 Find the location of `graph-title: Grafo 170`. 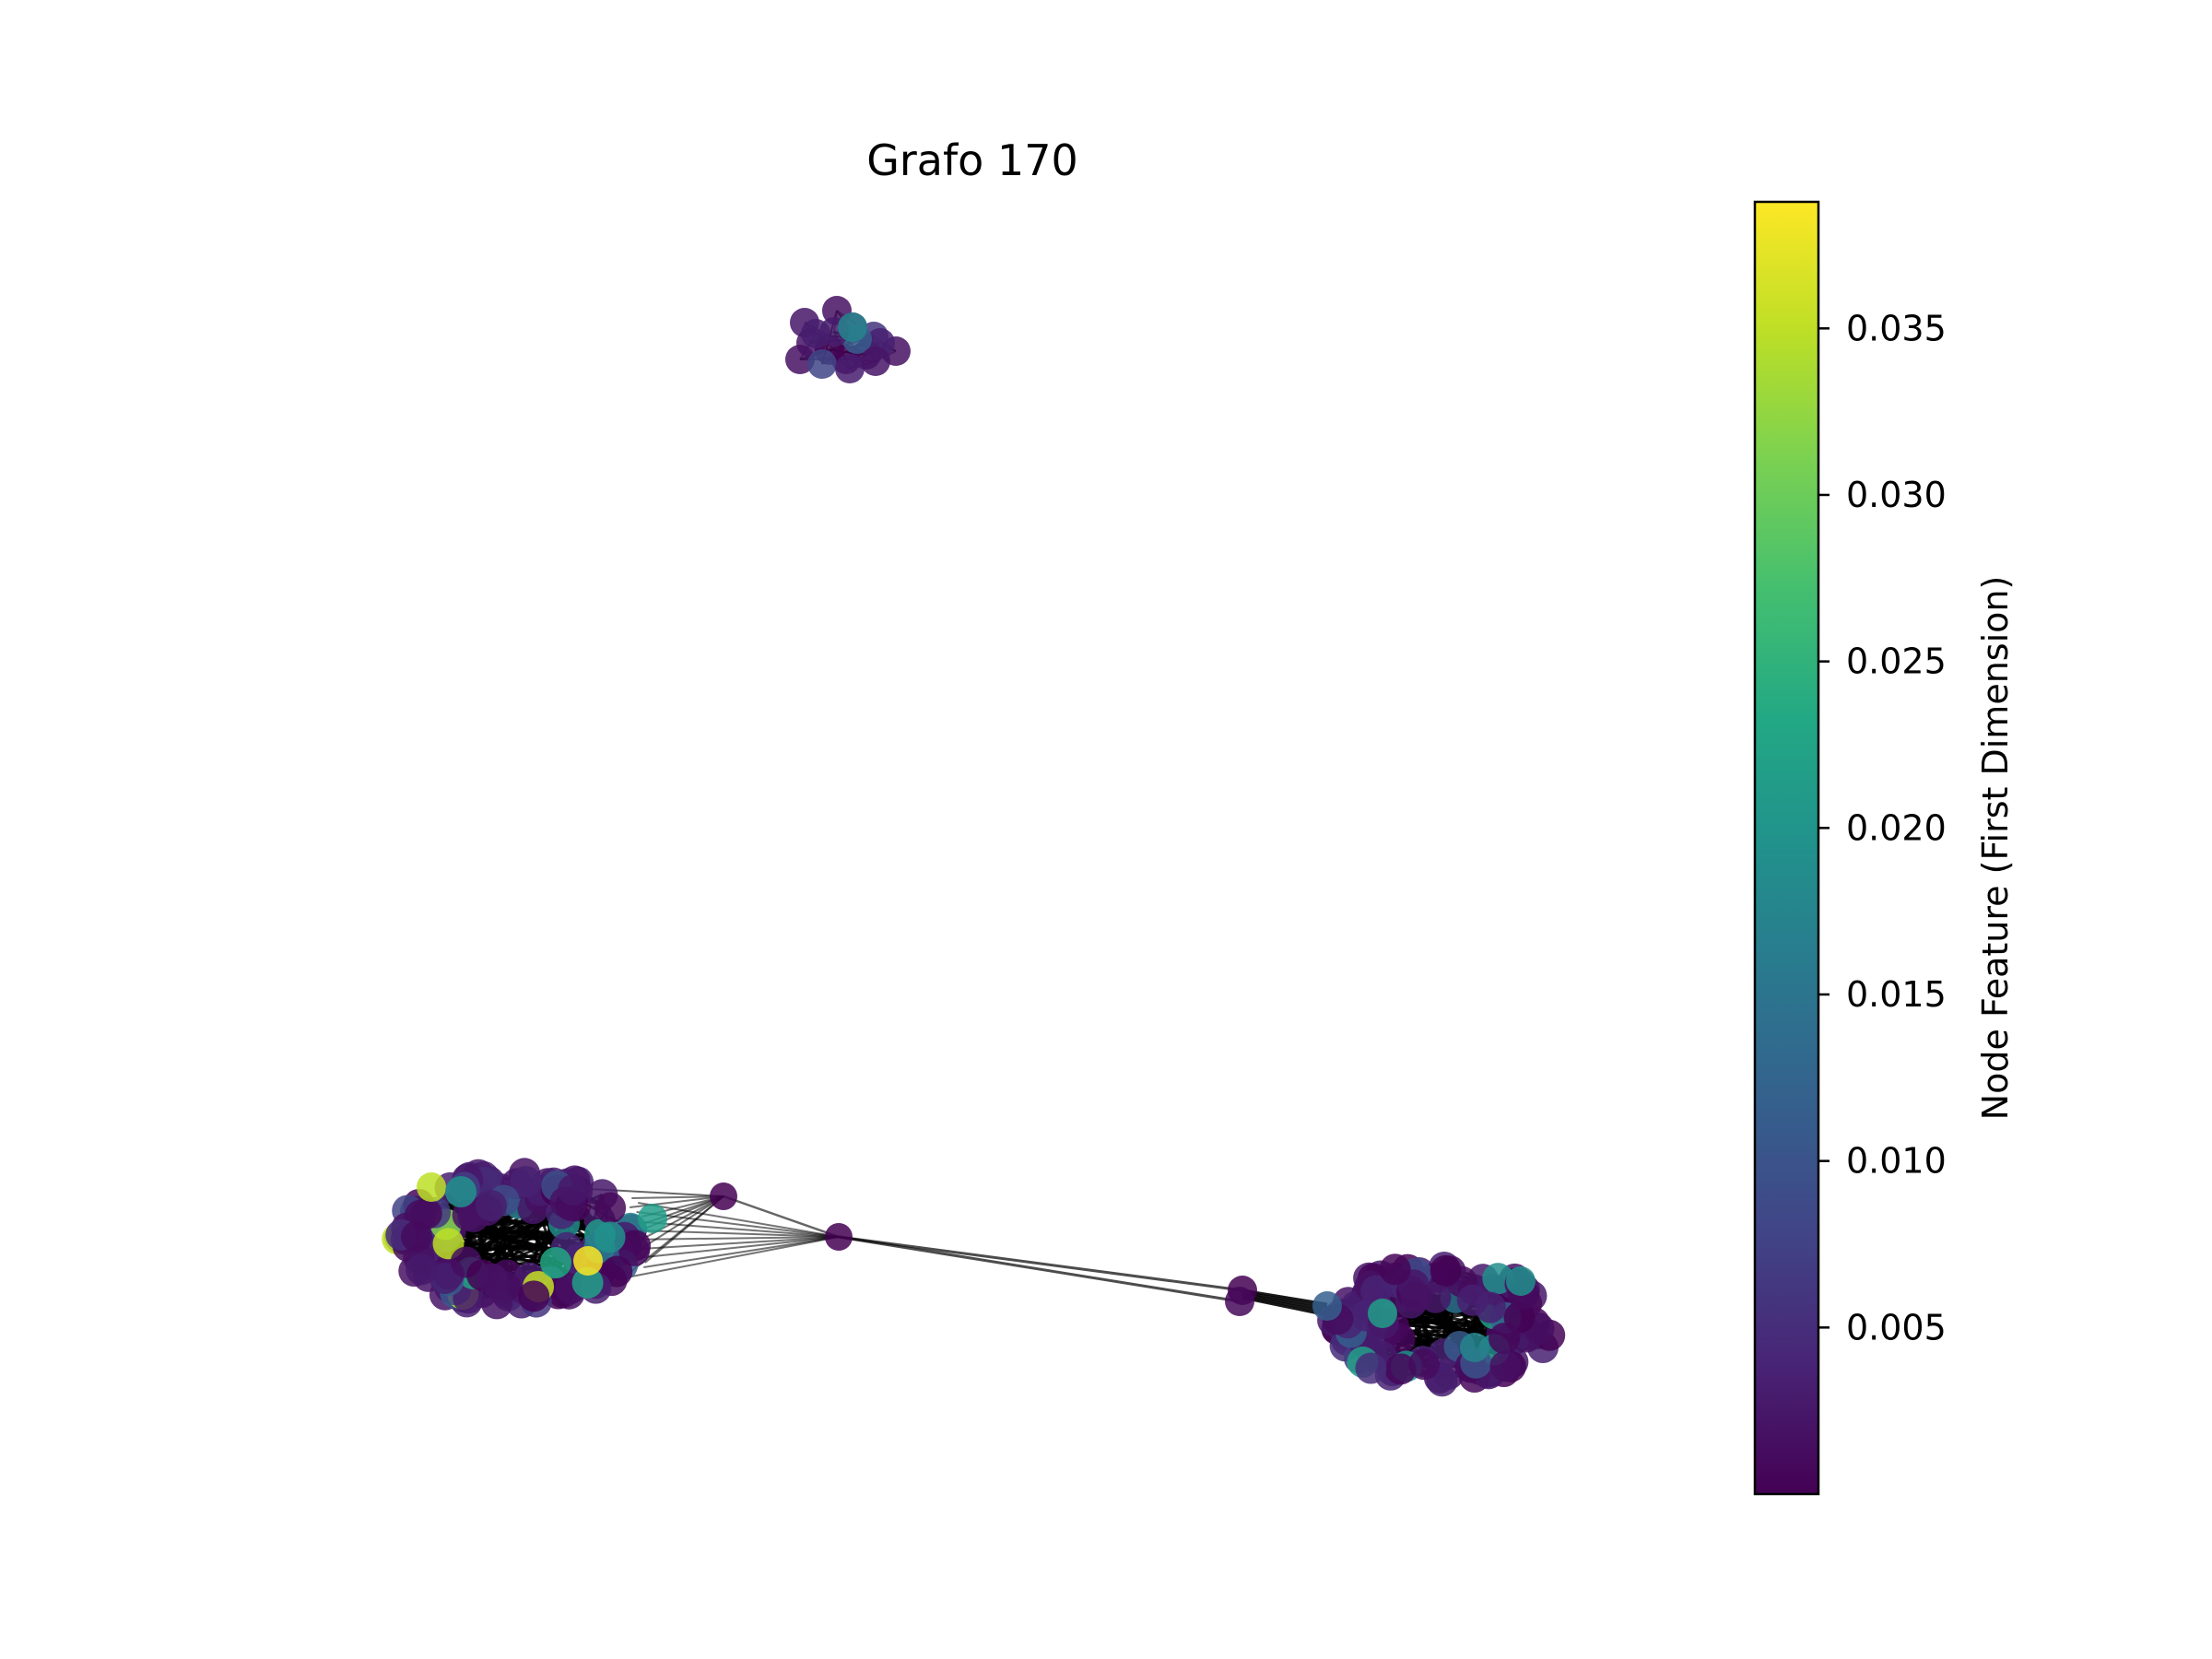

graph-title: Grafo 170 is located at coordinates (972, 160).